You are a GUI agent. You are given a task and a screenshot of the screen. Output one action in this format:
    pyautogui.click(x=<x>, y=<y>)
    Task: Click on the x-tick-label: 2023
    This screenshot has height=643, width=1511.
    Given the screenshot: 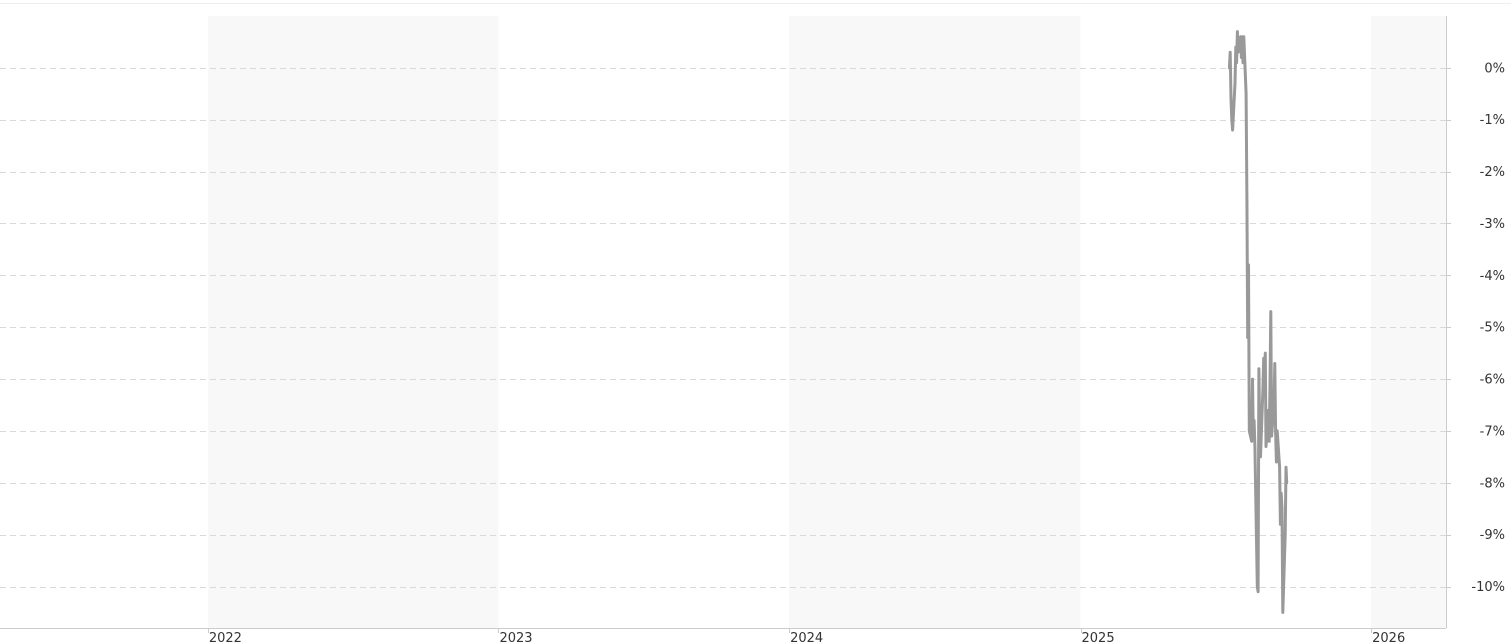 What is the action you would take?
    pyautogui.click(x=515, y=637)
    